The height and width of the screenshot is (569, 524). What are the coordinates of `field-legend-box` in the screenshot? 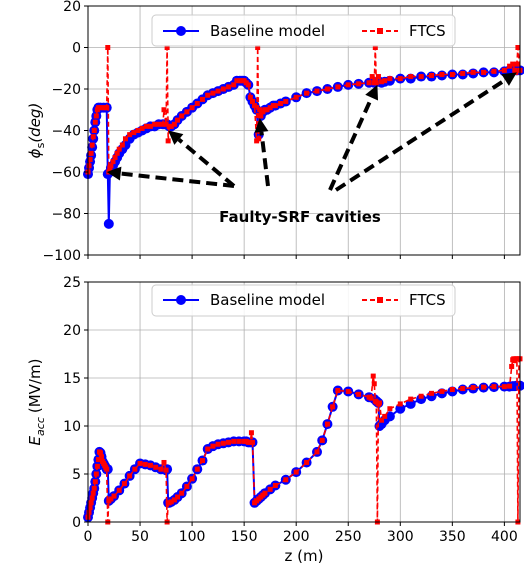 It's located at (303, 300).